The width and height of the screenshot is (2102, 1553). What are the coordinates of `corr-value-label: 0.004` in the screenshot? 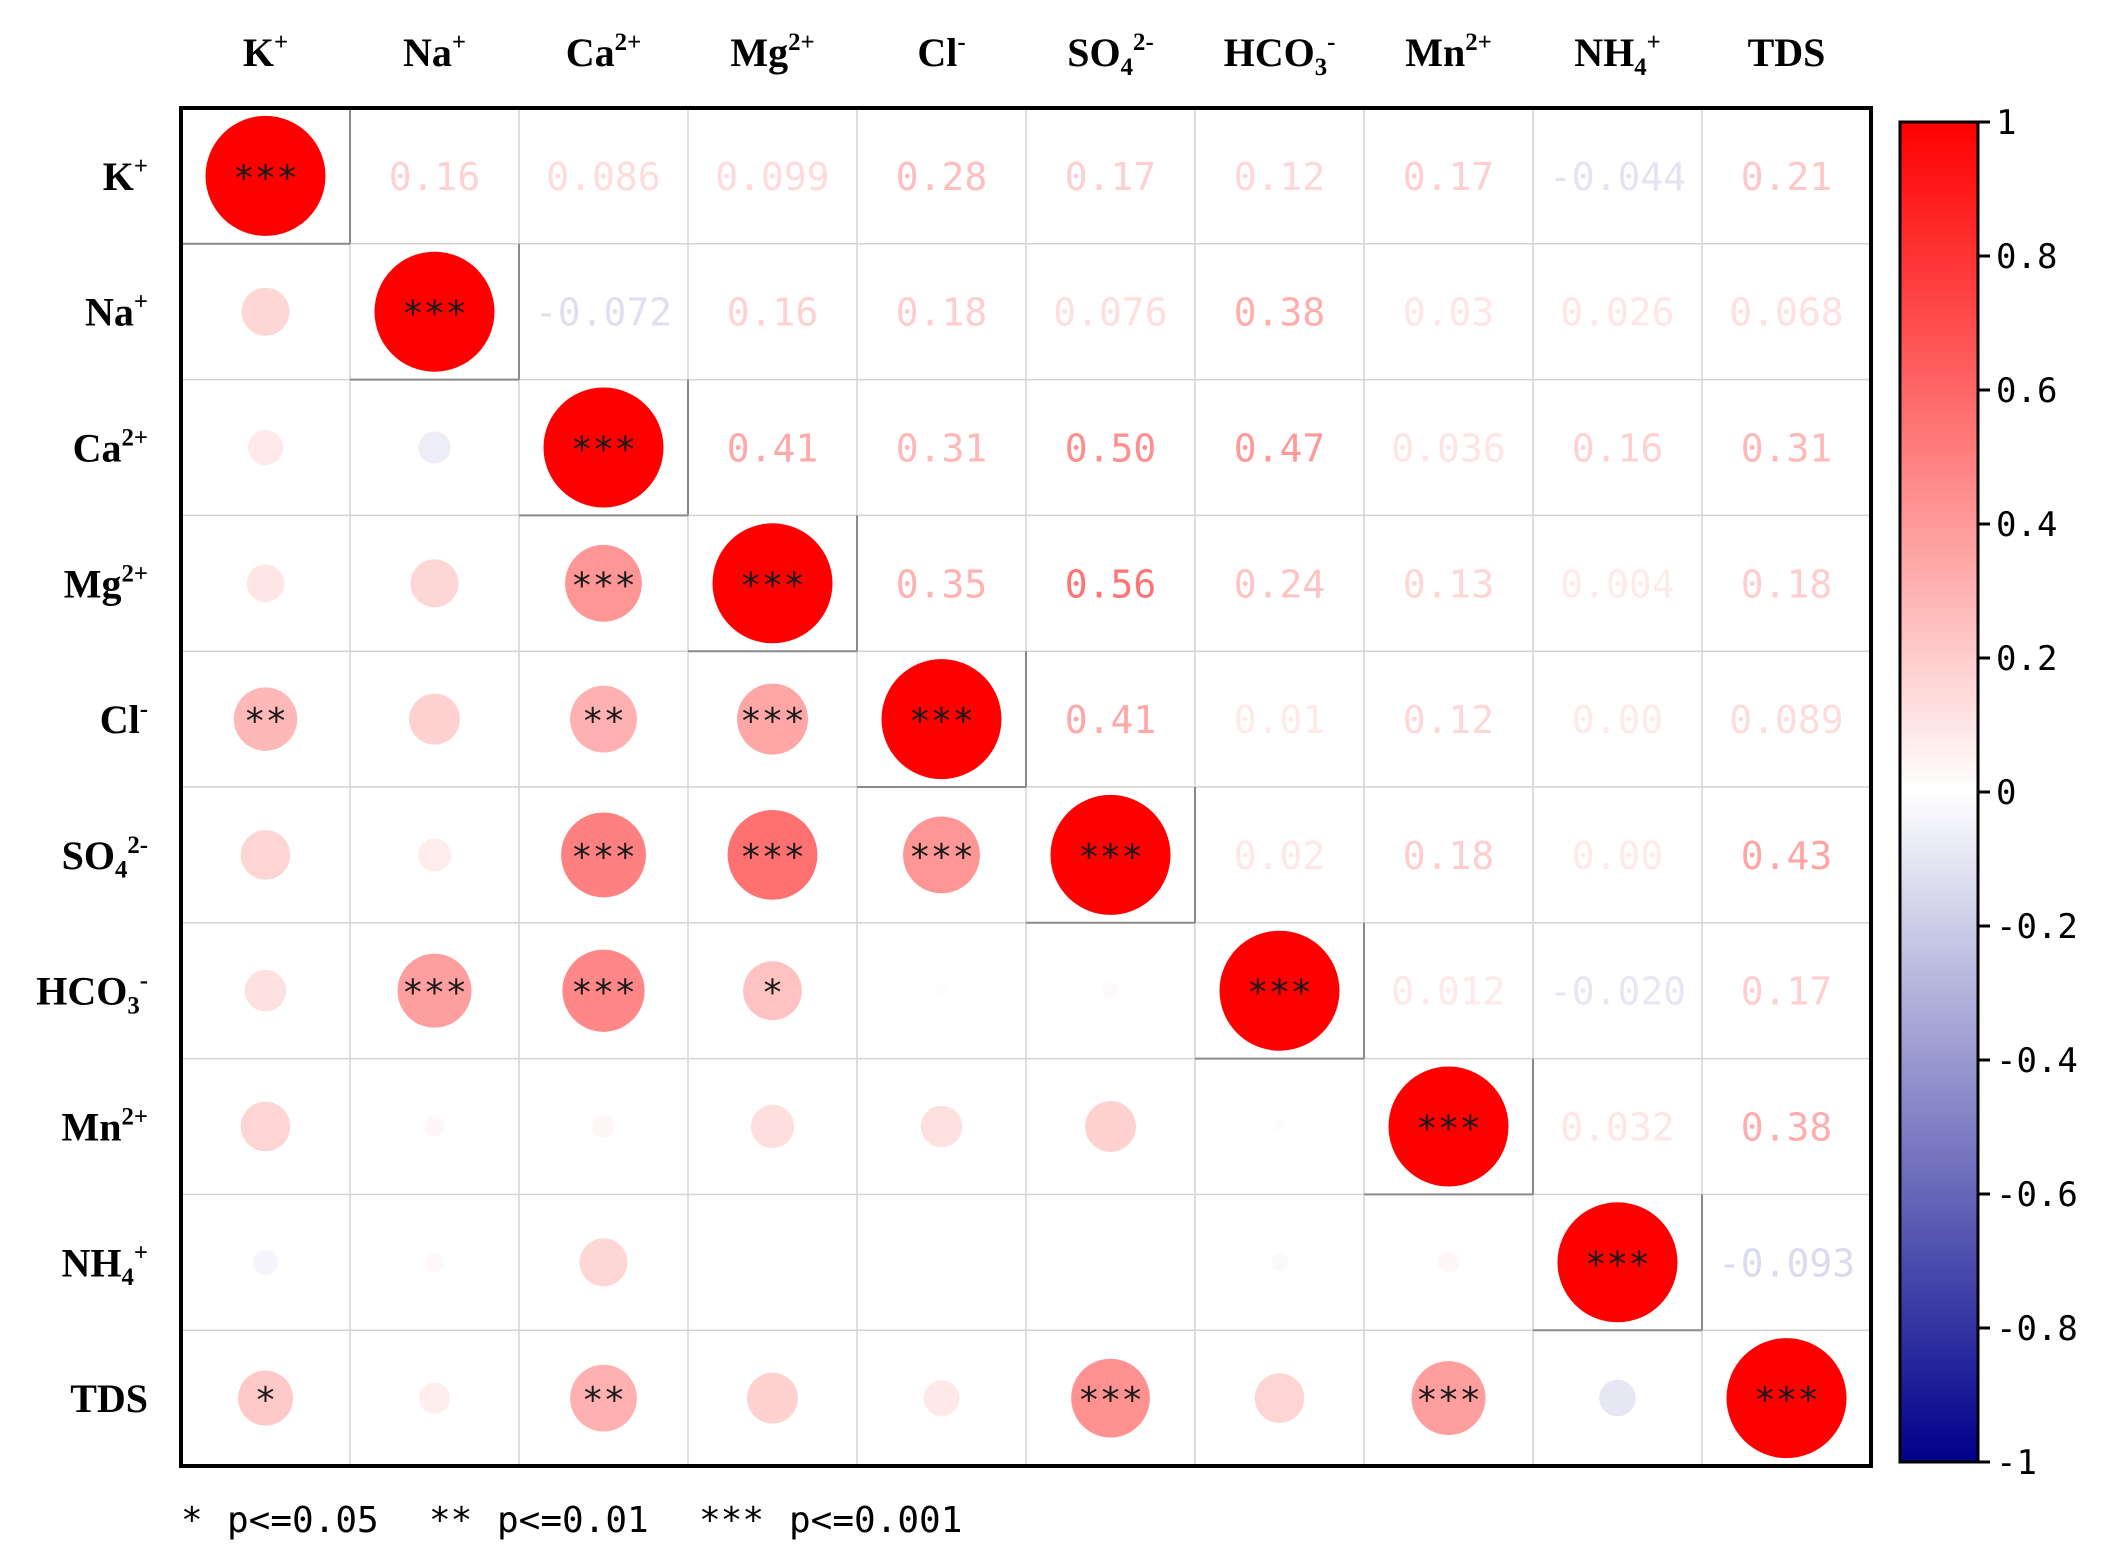 It's located at (1617, 584).